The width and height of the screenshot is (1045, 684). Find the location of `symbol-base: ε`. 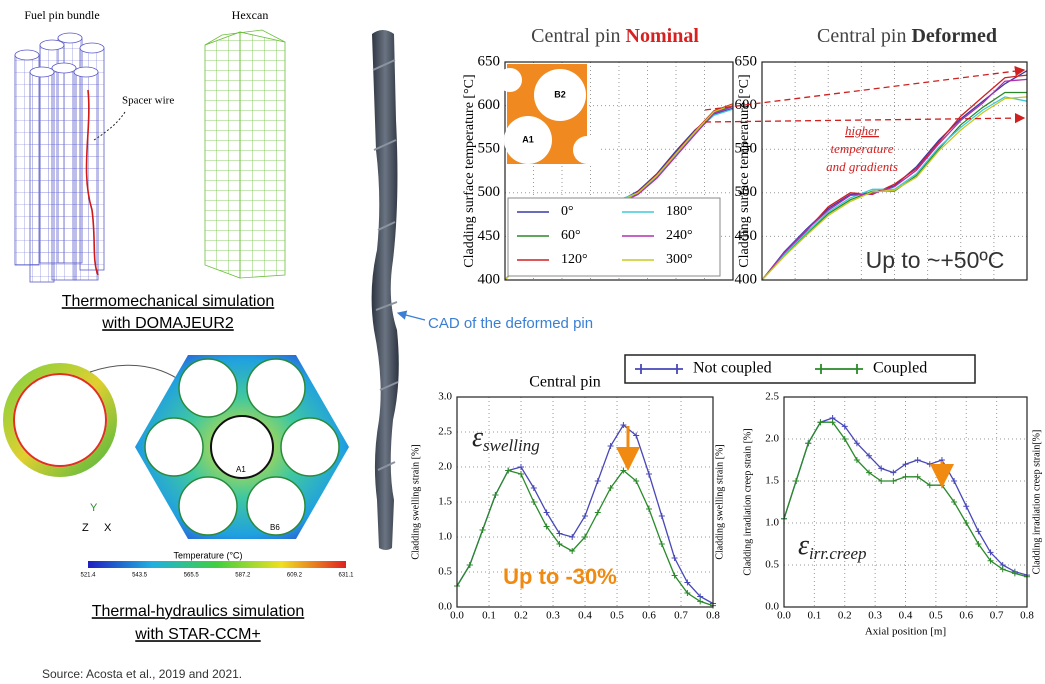

symbol-base: ε is located at coordinates (803, 545).